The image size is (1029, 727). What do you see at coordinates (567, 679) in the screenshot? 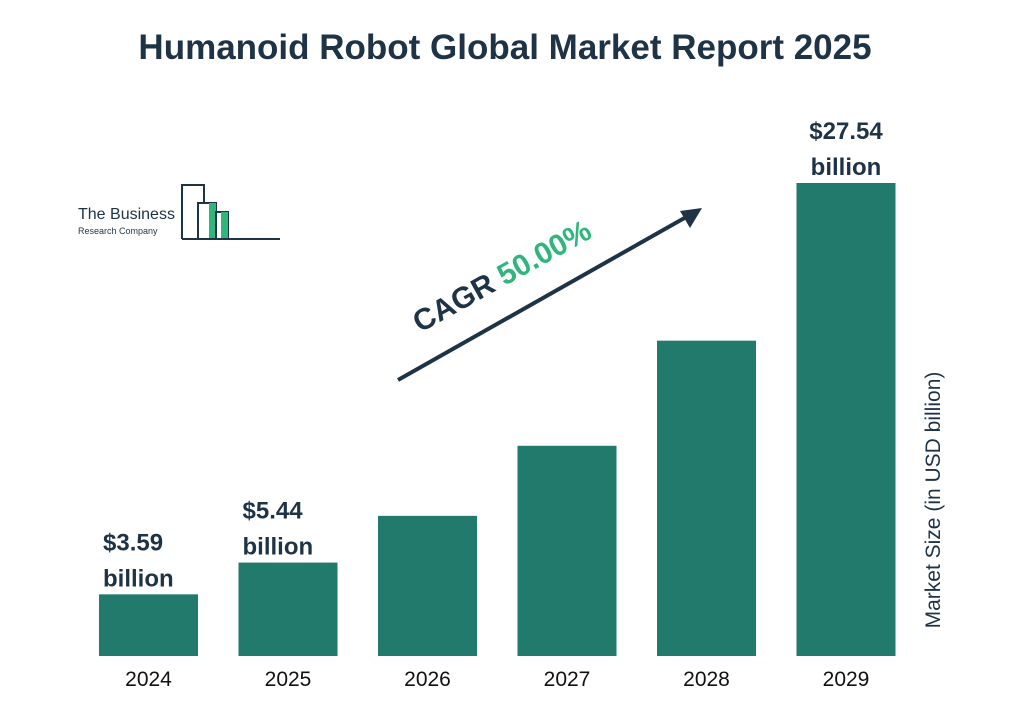
I see `x-tick-label-2027: 2027` at bounding box center [567, 679].